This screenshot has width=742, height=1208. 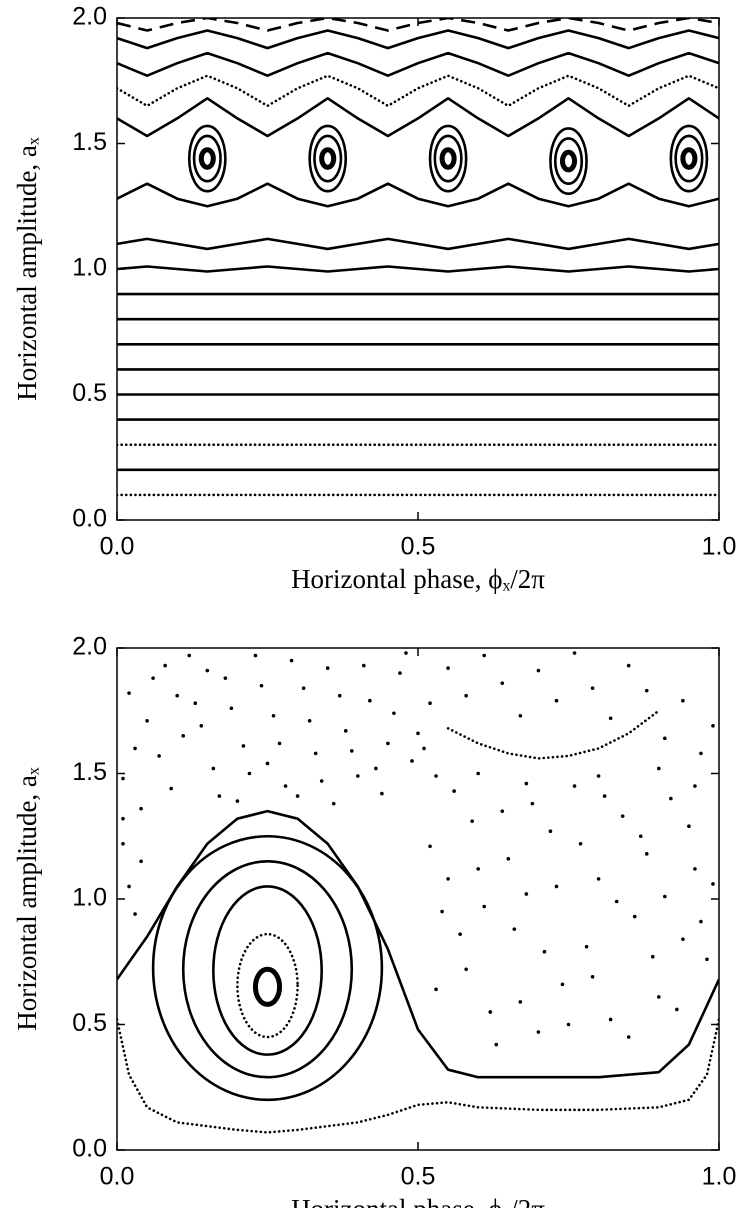 I want to click on y-tick-label: 0.0, so click(x=89, y=1149).